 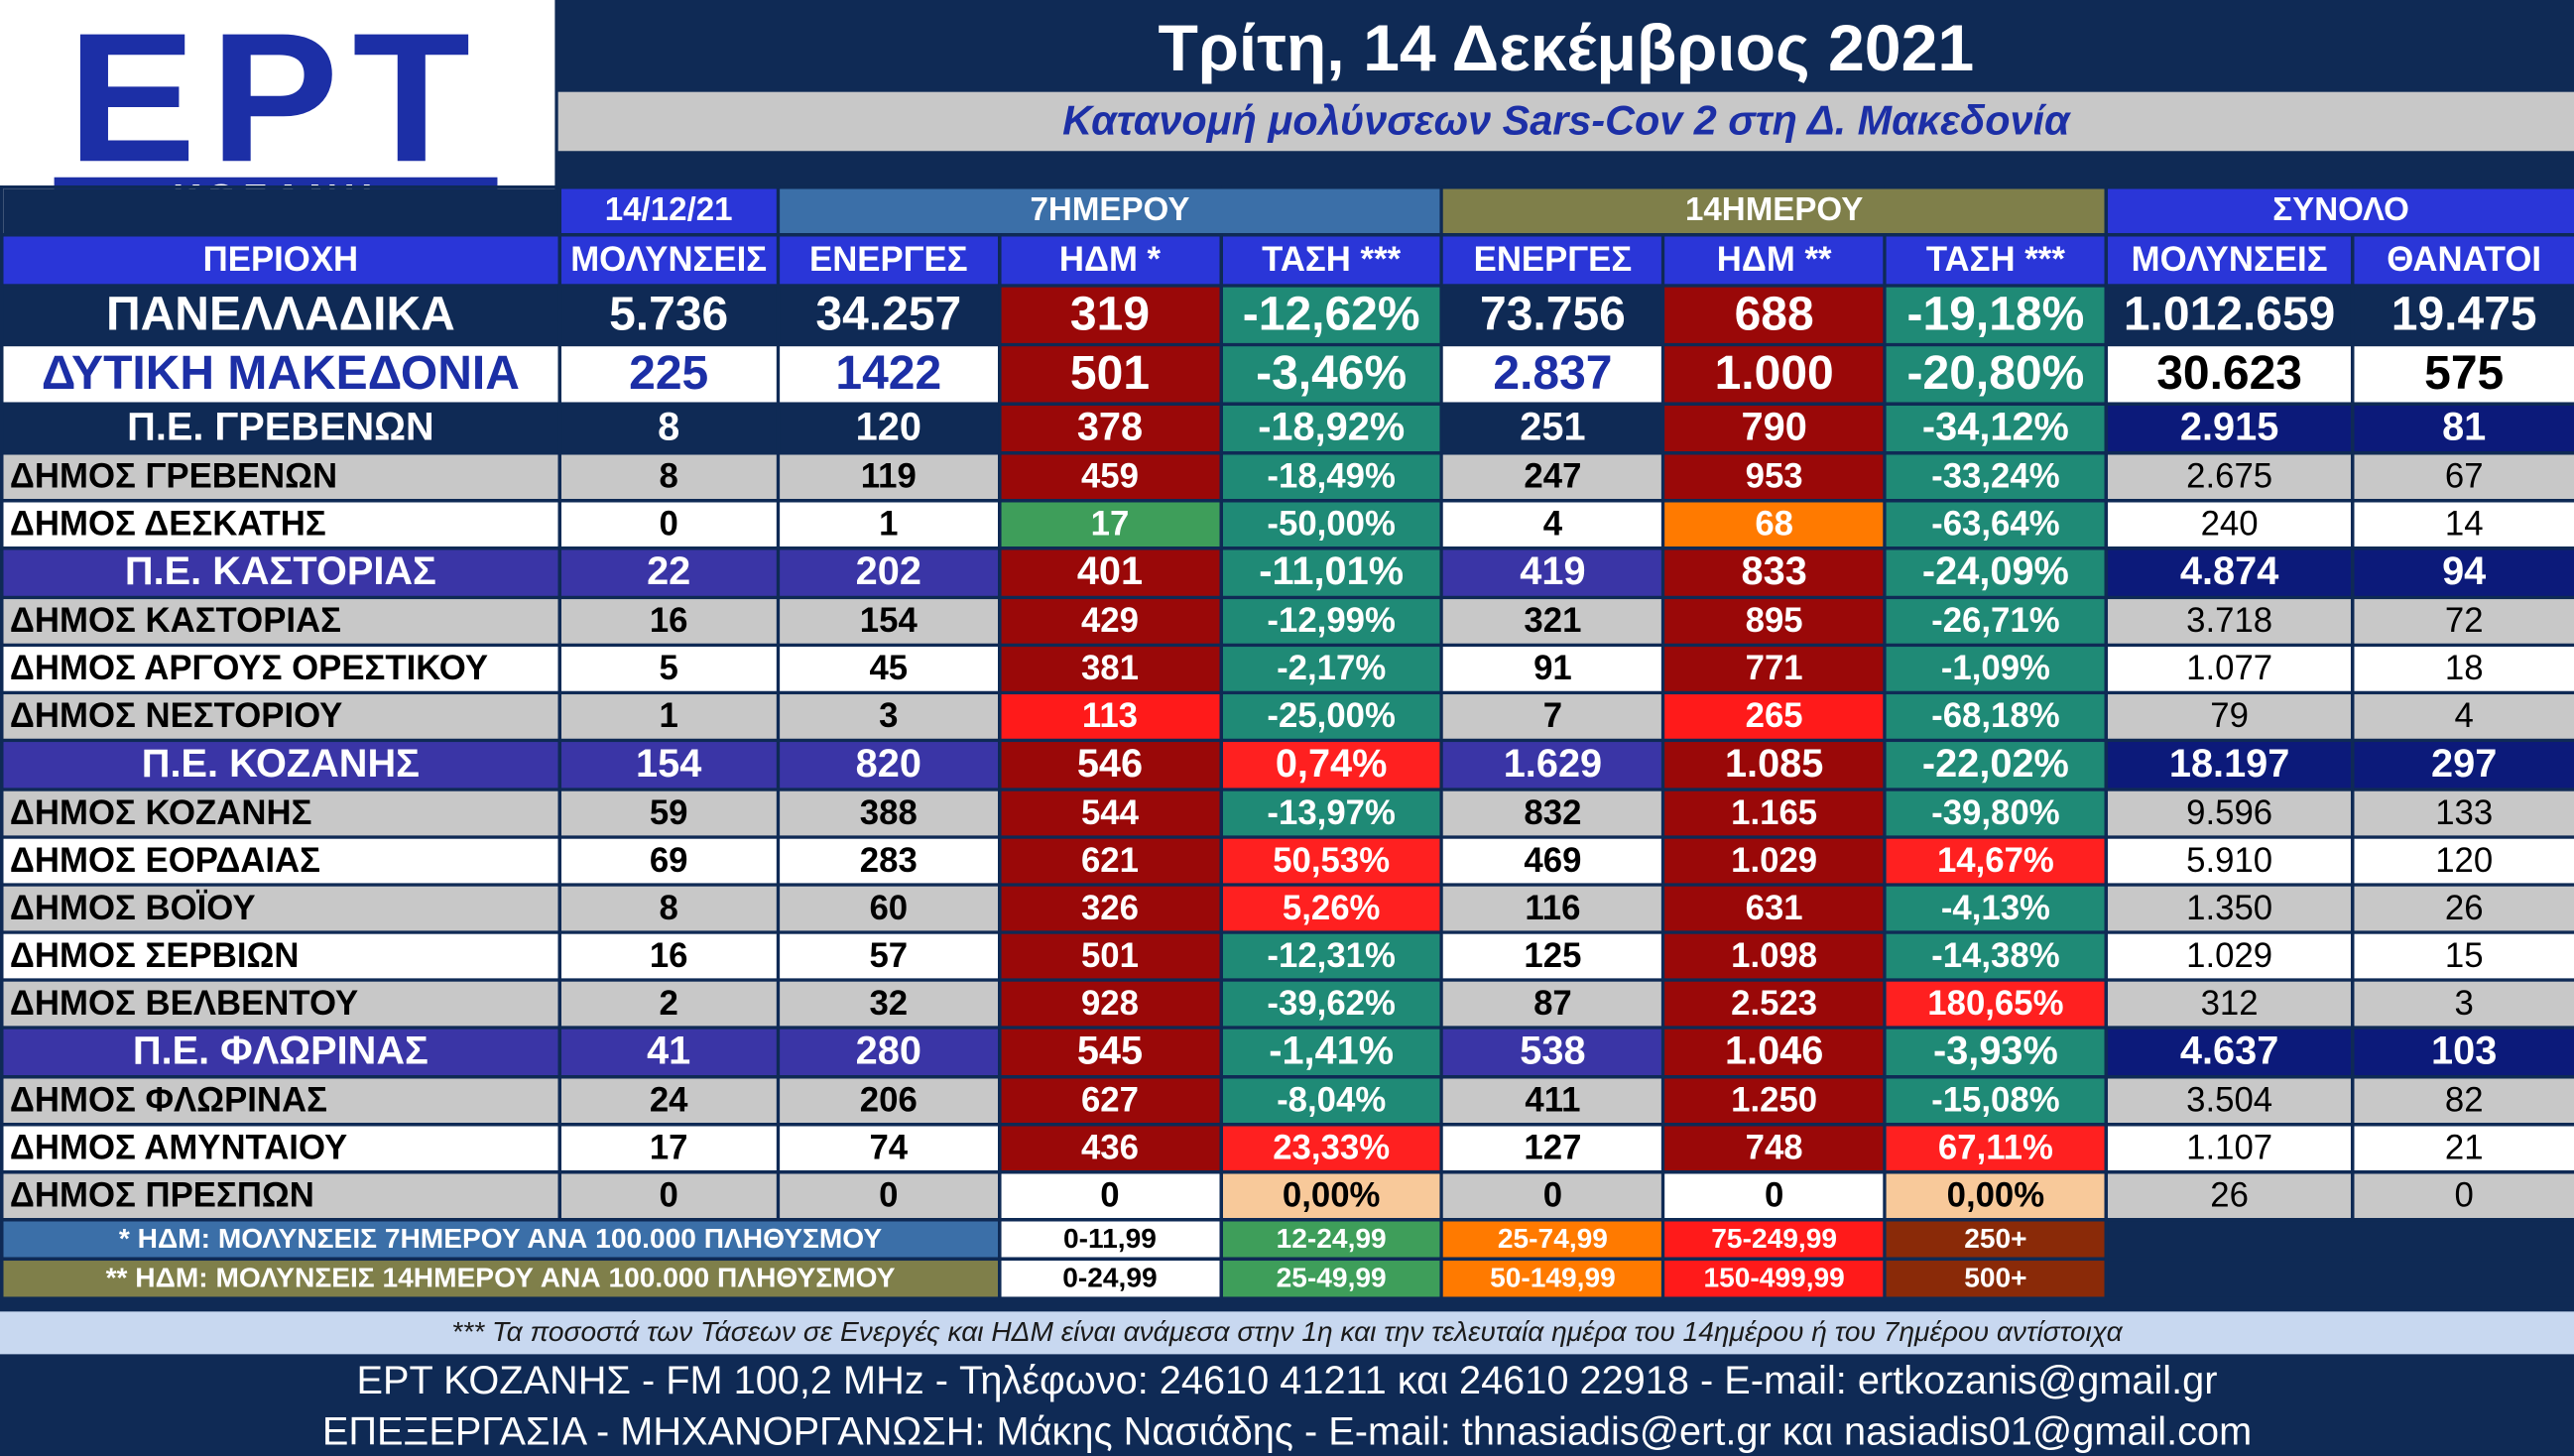 What do you see at coordinates (1330, 715) in the screenshot?
I see `cell-trend7: -25,00%` at bounding box center [1330, 715].